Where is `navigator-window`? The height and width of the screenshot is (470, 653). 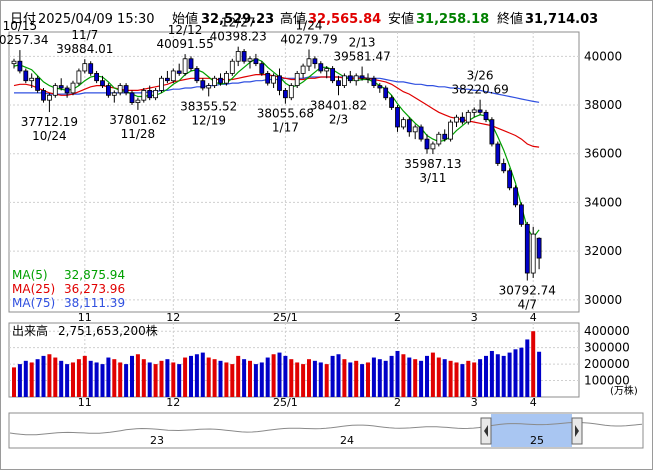
navigator-window is located at coordinates (531, 430).